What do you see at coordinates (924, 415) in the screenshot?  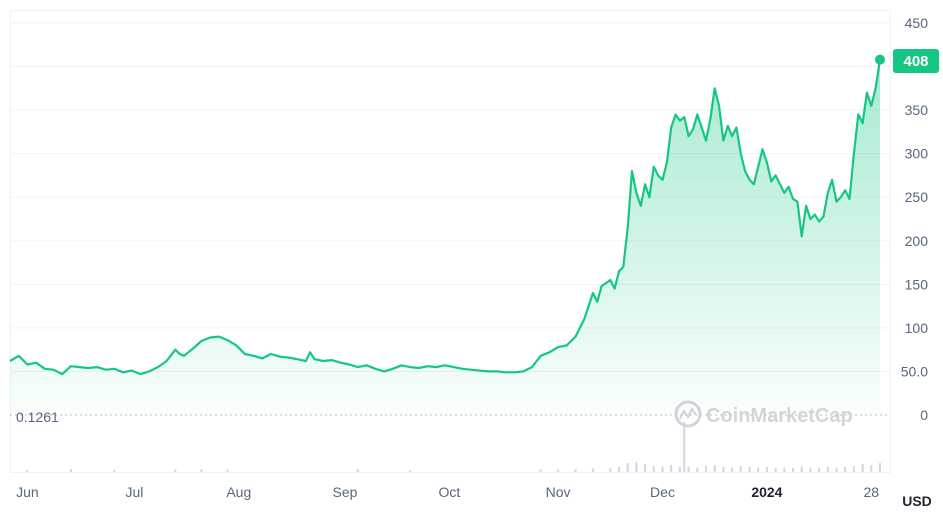 I see `y-tick-label: 0` at bounding box center [924, 415].